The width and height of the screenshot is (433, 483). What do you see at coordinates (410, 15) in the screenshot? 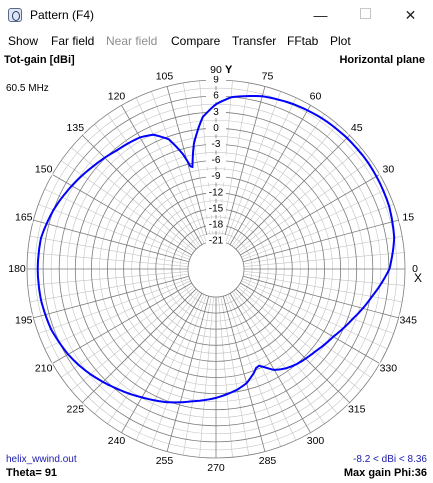
I see `close-button: ✕` at bounding box center [410, 15].